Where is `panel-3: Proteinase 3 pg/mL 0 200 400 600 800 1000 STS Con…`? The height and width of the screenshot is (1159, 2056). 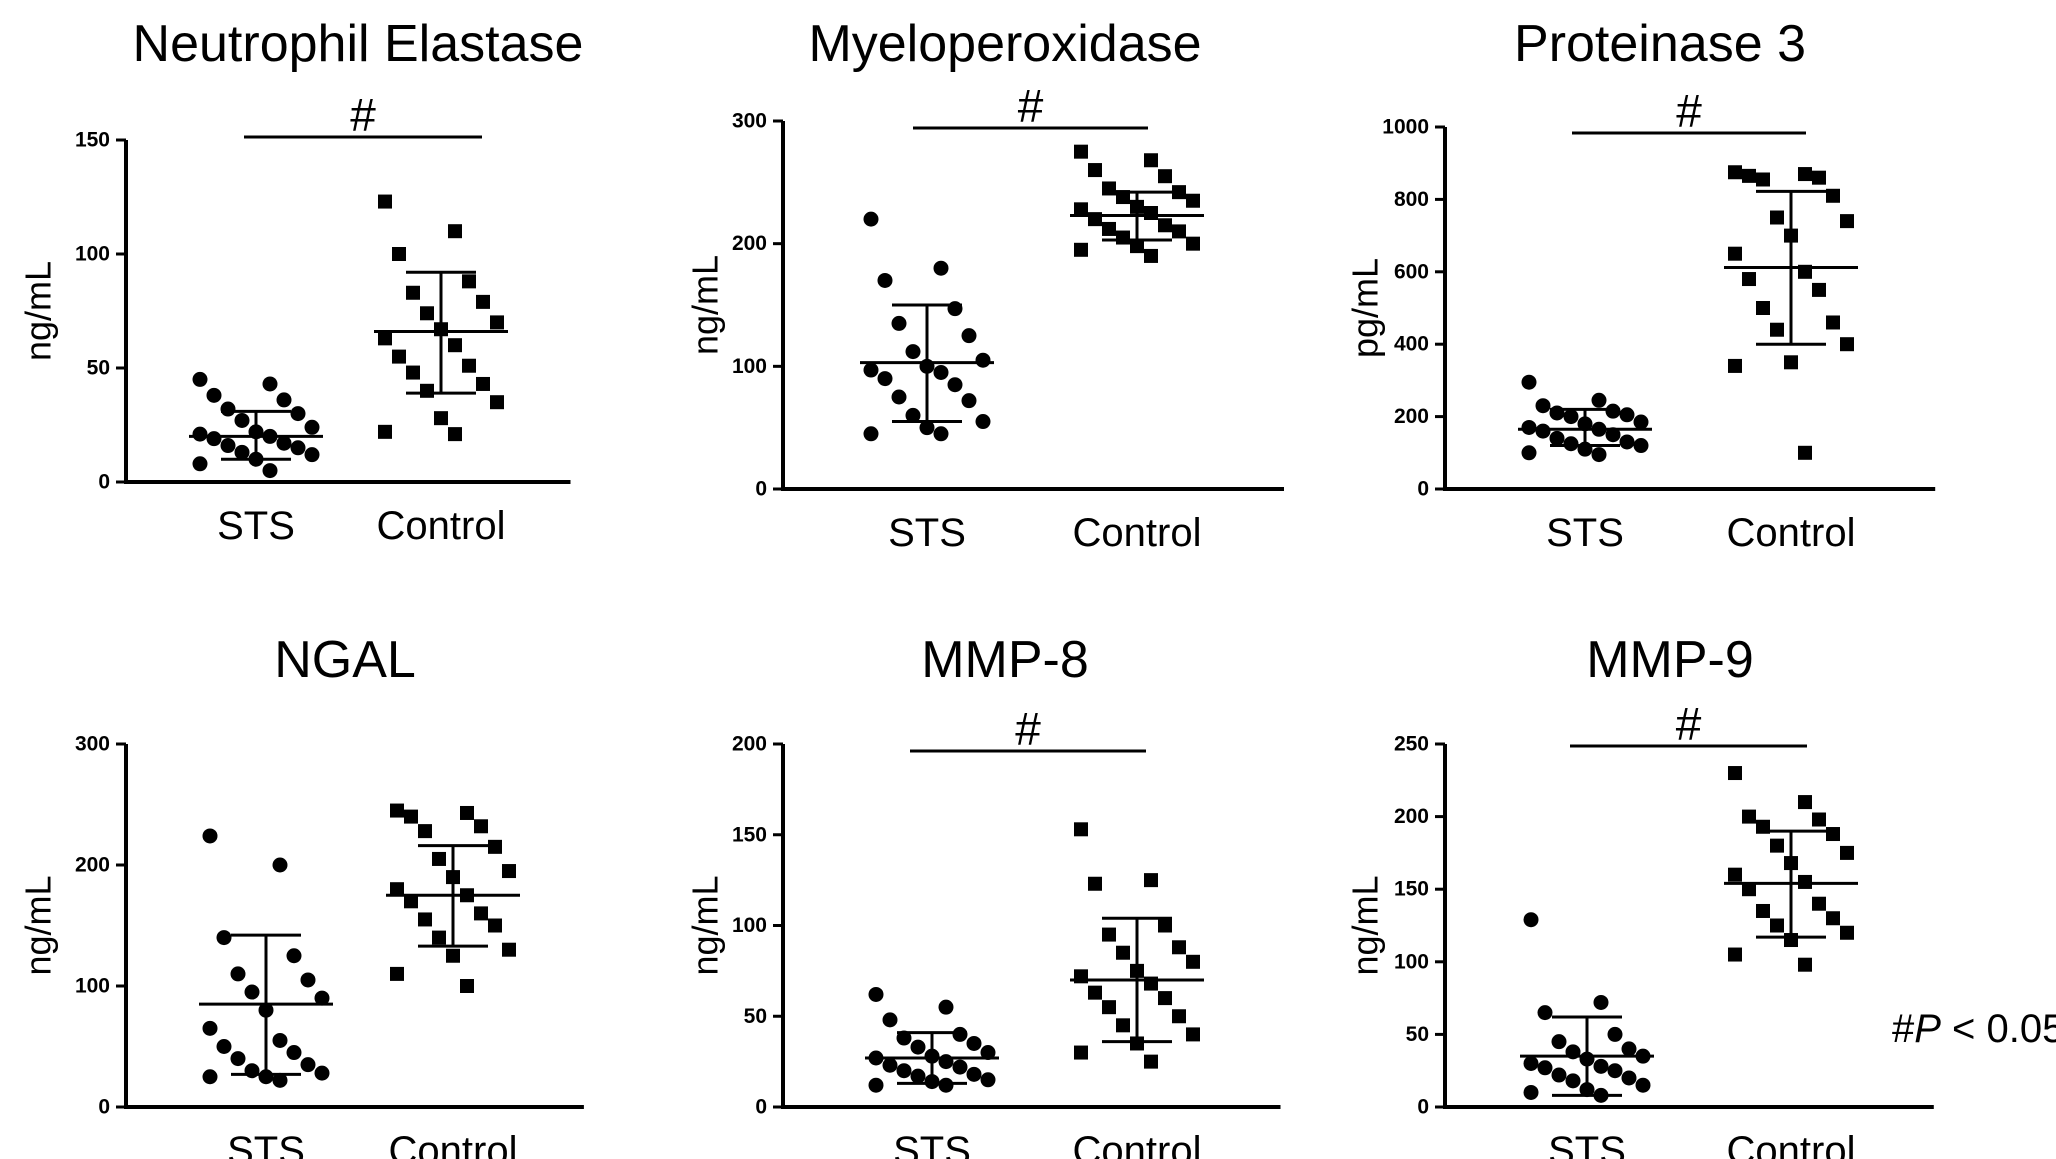 panel-3: Proteinase 3 pg/mL 0 200 400 600 800 1000 STS Con… is located at coordinates (1640, 285).